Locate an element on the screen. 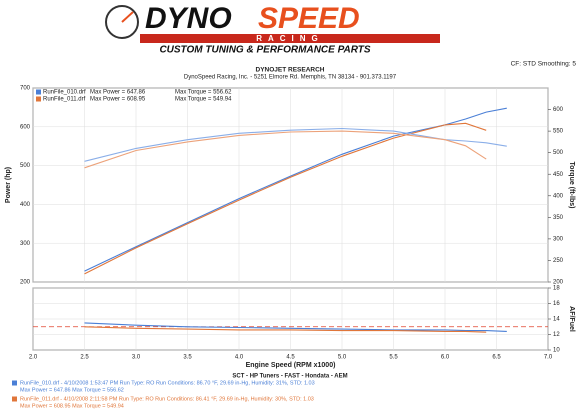 The image size is (580, 414). x-tick-label: 5.0 is located at coordinates (342, 358).